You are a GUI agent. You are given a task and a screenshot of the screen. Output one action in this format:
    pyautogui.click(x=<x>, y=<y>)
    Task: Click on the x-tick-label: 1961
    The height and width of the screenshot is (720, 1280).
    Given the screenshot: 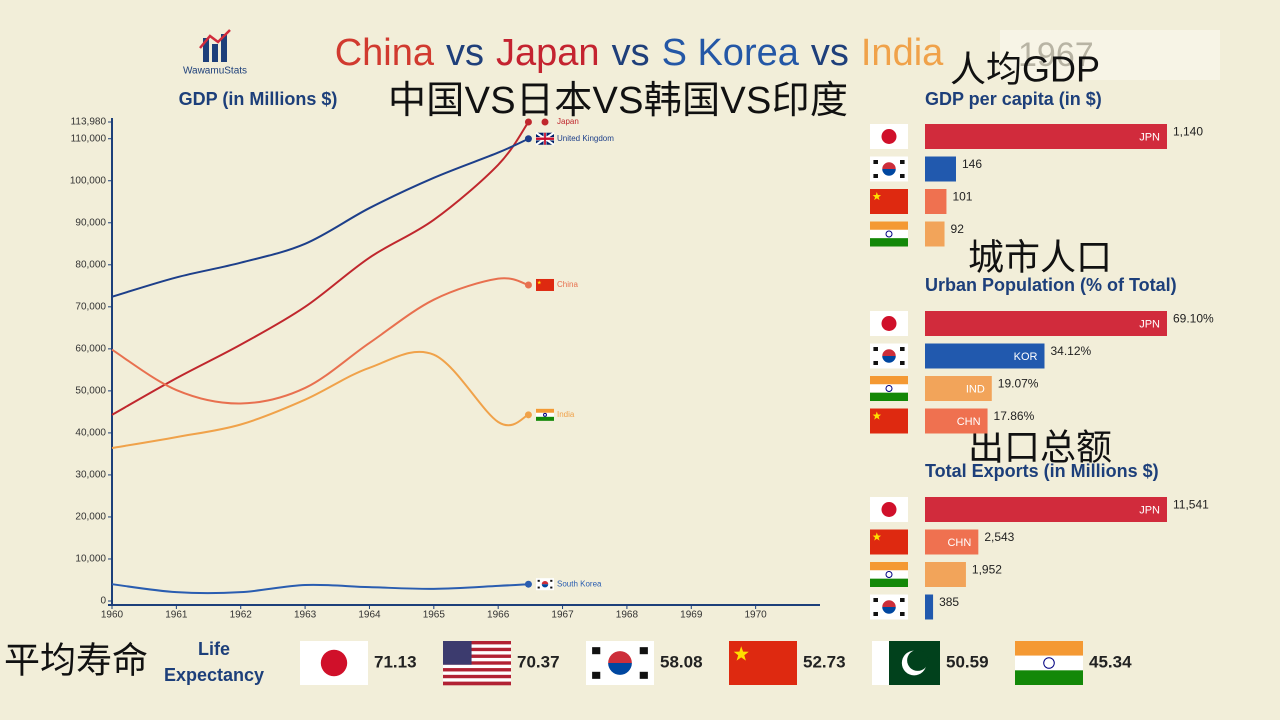 What is the action you would take?
    pyautogui.click(x=176, y=615)
    